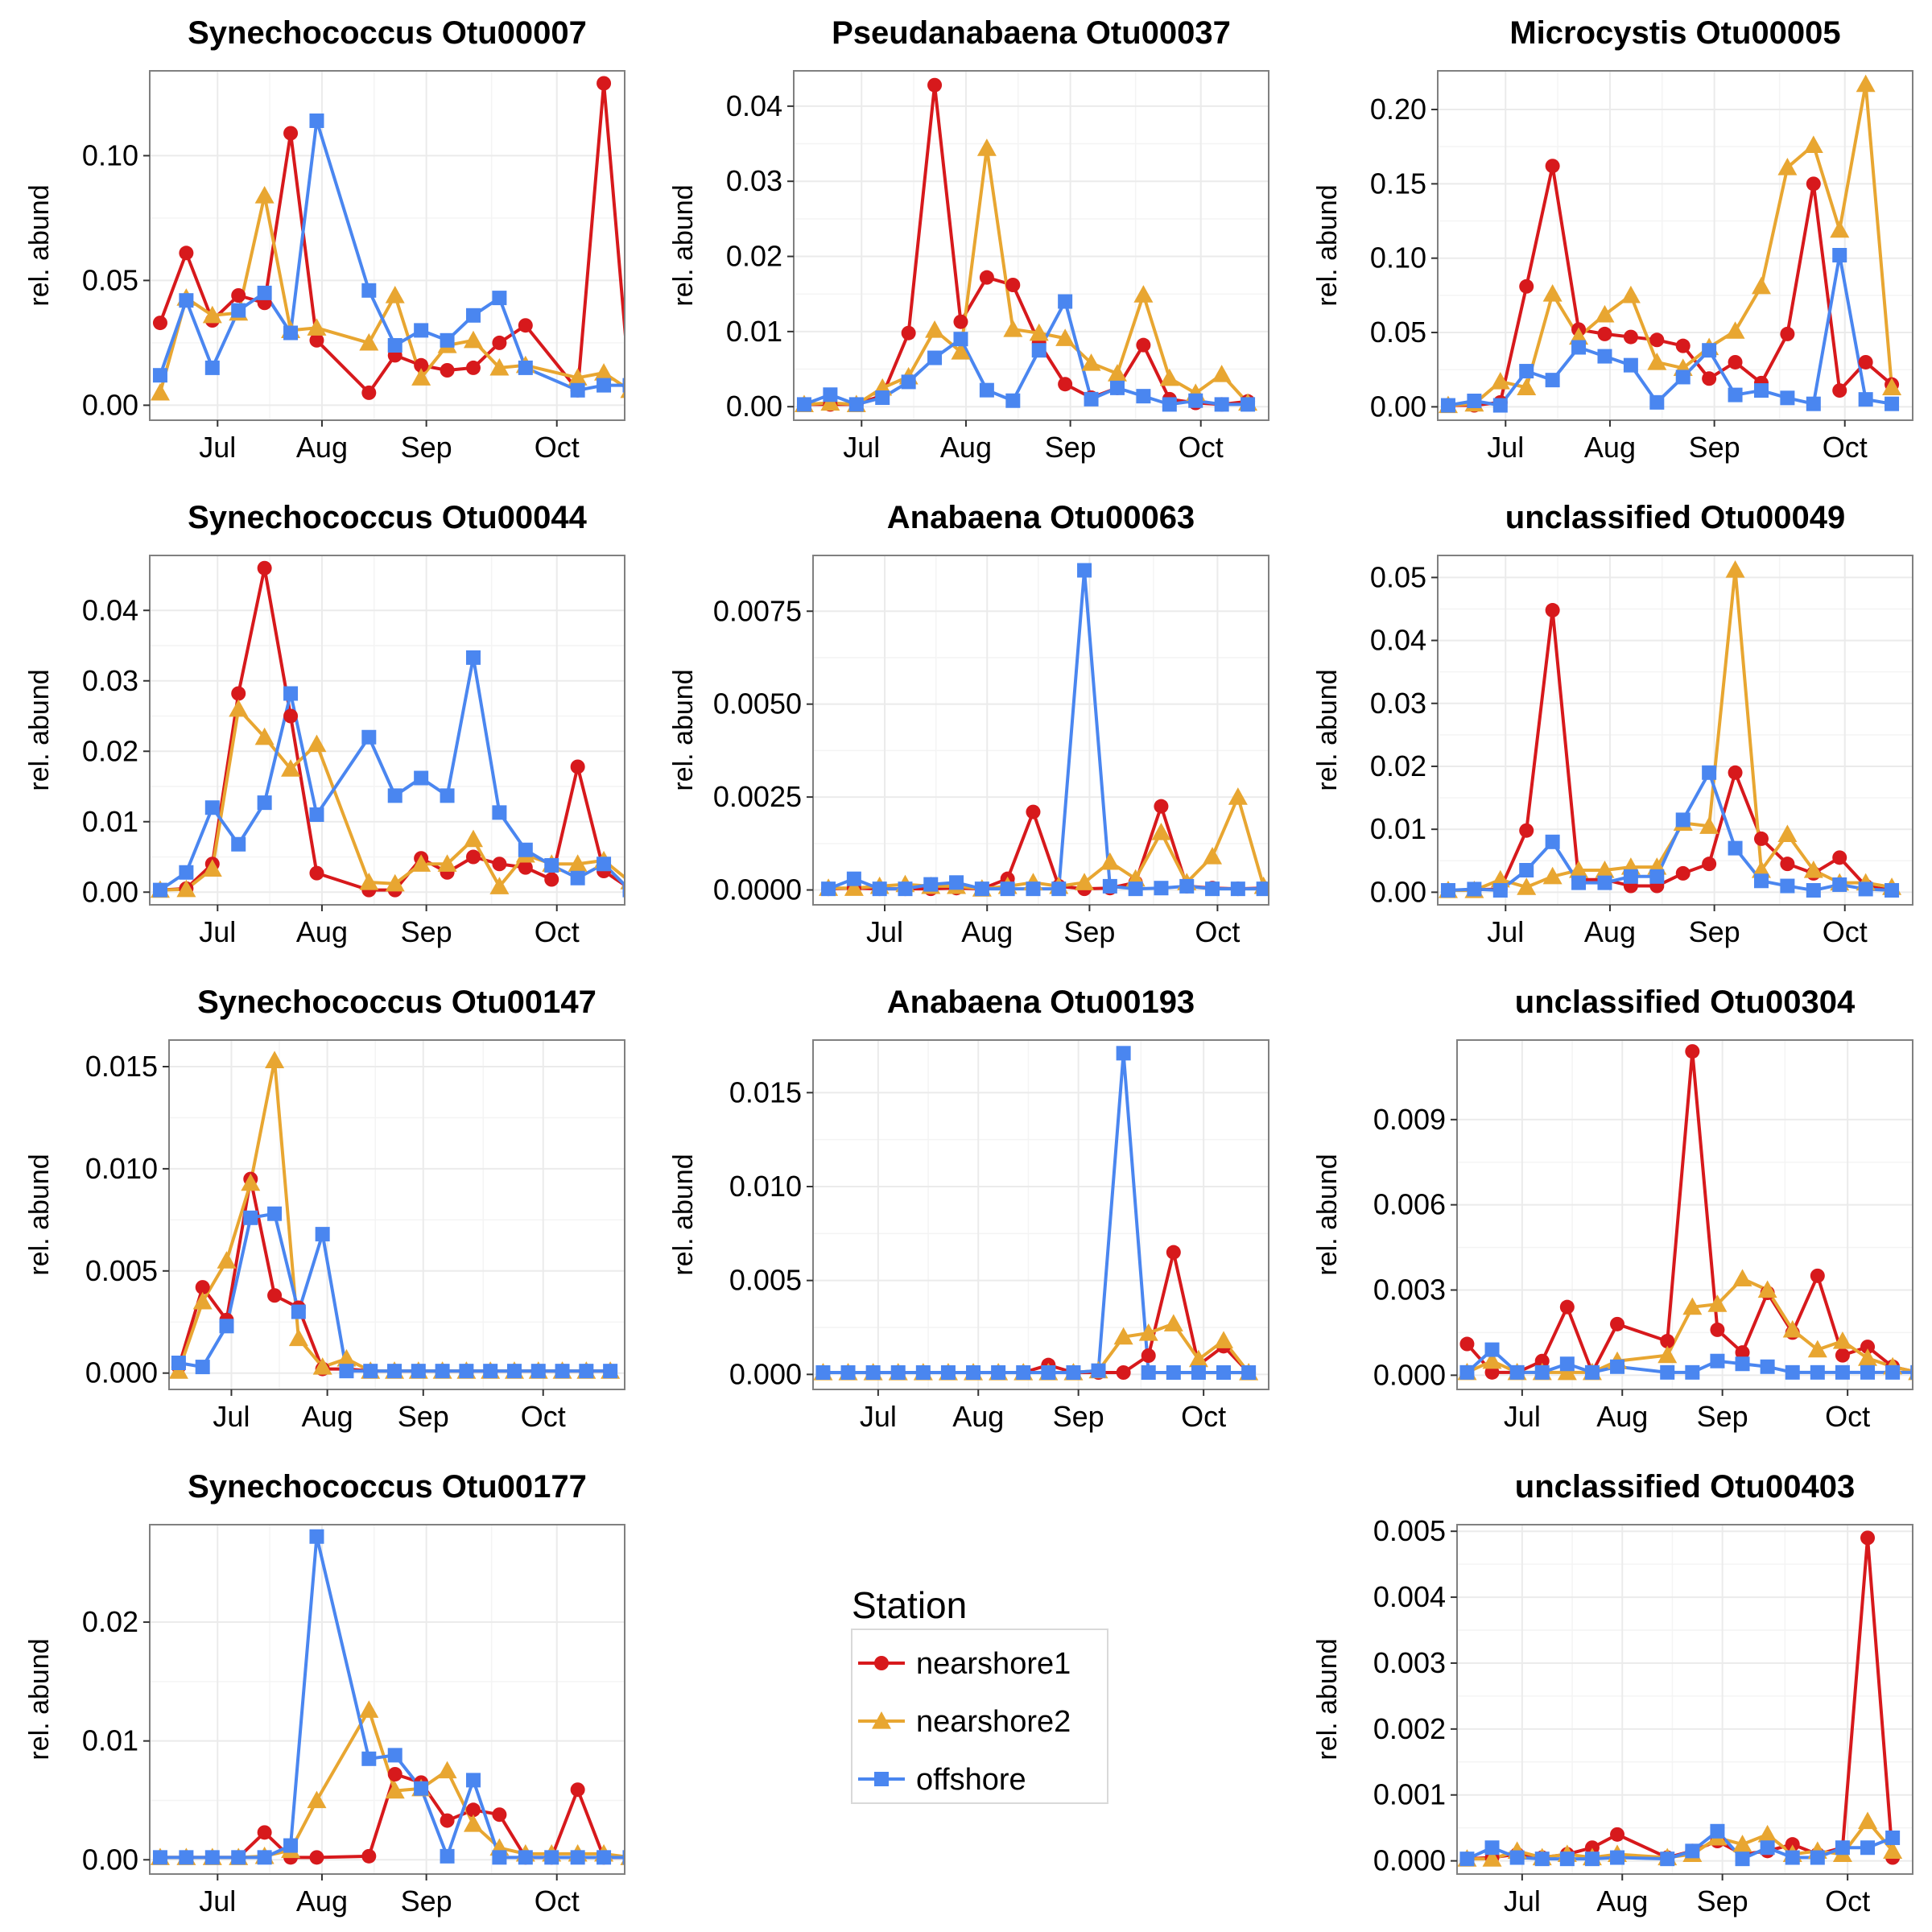 The height and width of the screenshot is (1932, 1932). Describe the element at coordinates (1041, 517) in the screenshot. I see `panel-title: Anabaena Otu00063` at that location.